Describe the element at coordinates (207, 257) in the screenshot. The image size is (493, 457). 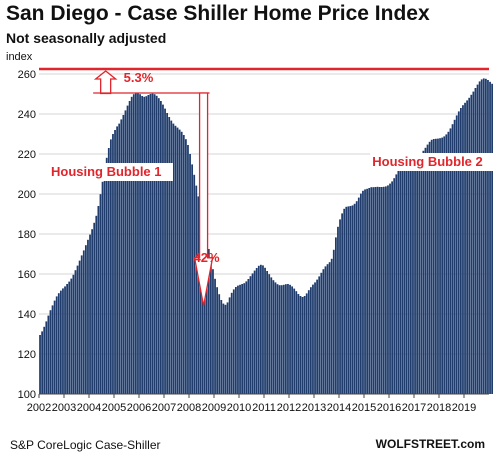
I see `annotation-42pct: 42%` at that location.